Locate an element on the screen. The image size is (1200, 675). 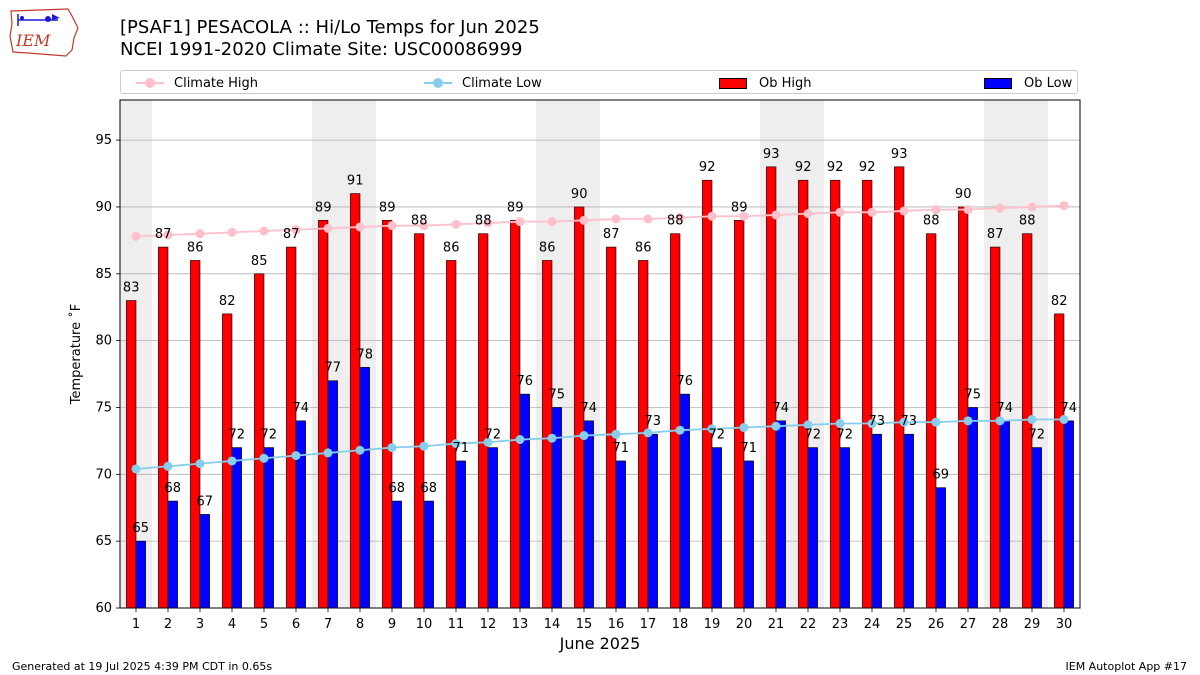
x-tick-label: 17 is located at coordinates (648, 624).